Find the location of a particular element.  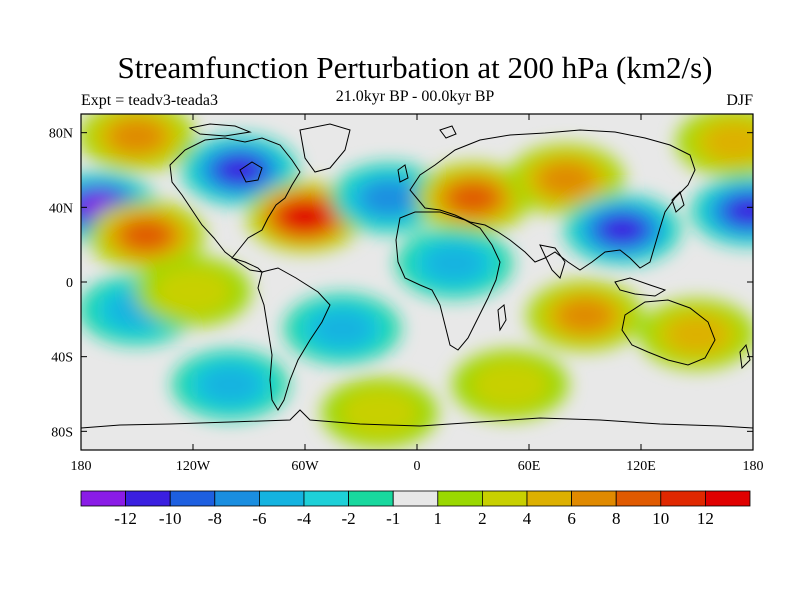

coastline-arctic-islands is located at coordinates (220, 130).